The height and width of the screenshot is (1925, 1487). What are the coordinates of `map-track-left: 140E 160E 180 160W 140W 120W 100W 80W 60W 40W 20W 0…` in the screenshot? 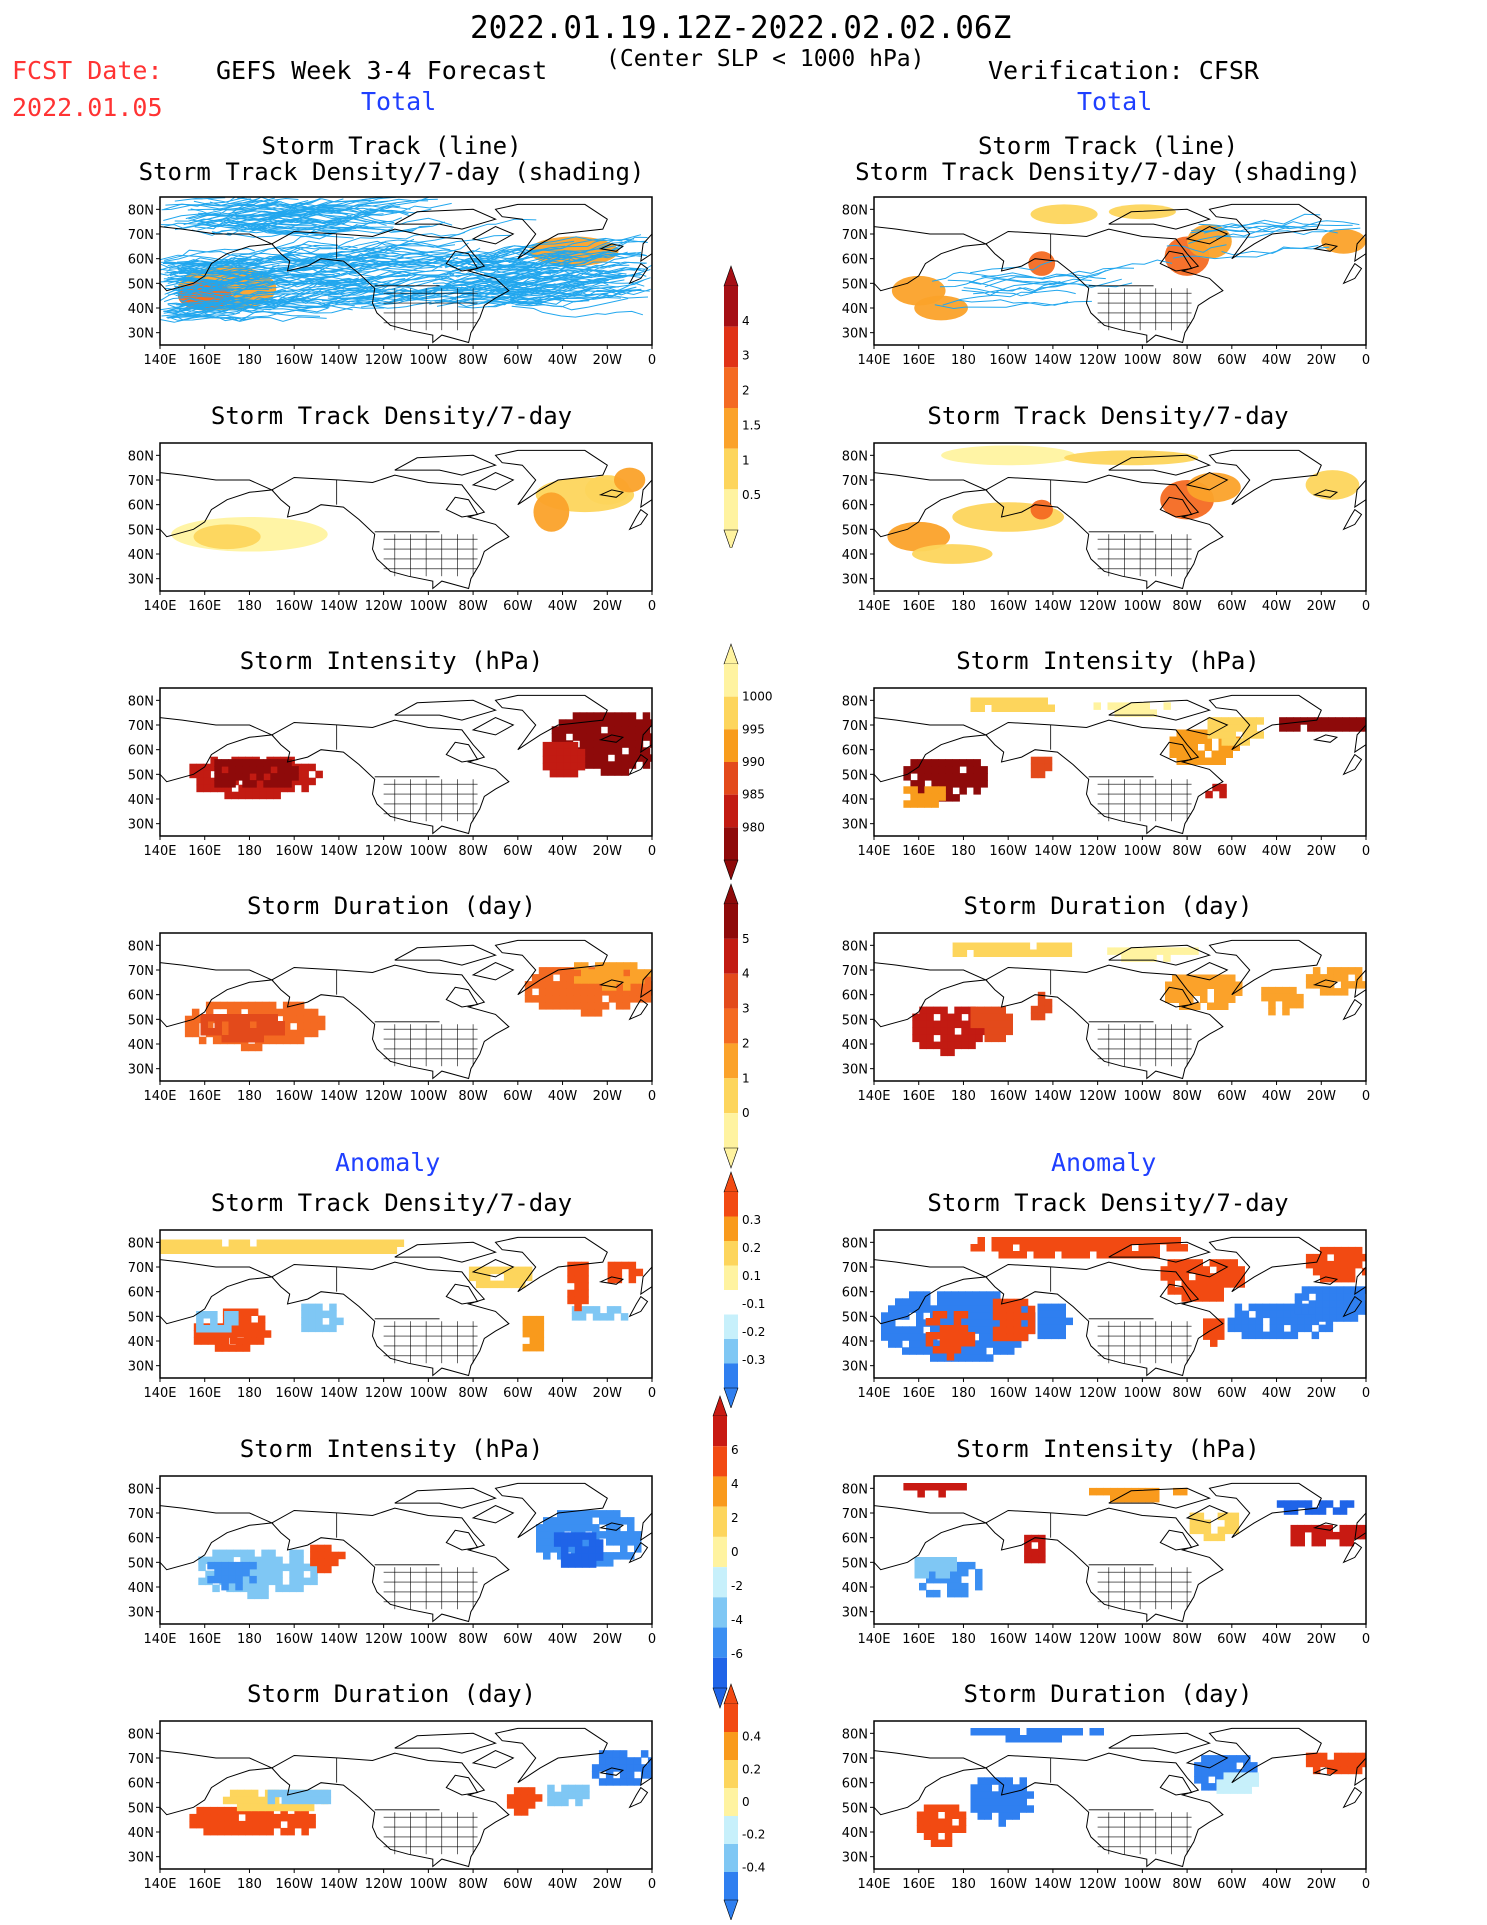 It's located at (392, 282).